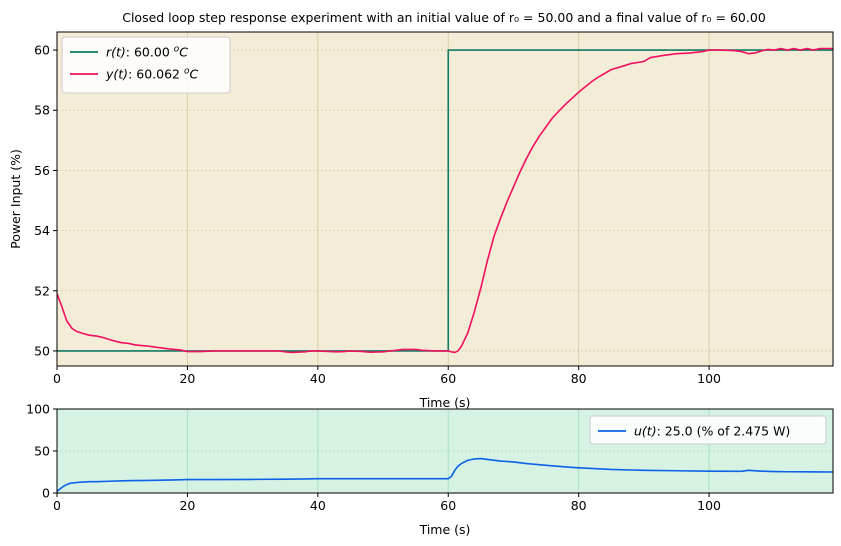 The image size is (841, 546). Describe the element at coordinates (712, 431) in the screenshot. I see `legend-label-0: u(t): 25.0 (% of 2.475 W)` at that location.